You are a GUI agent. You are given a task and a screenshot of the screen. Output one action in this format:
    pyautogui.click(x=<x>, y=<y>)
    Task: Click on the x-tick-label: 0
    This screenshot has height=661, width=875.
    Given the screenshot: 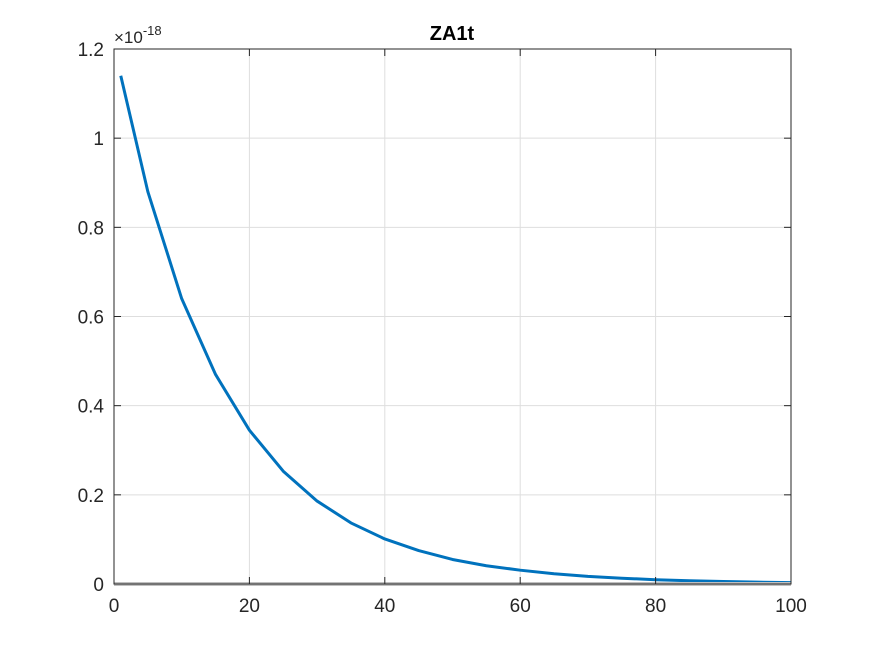 What is the action you would take?
    pyautogui.click(x=114, y=606)
    